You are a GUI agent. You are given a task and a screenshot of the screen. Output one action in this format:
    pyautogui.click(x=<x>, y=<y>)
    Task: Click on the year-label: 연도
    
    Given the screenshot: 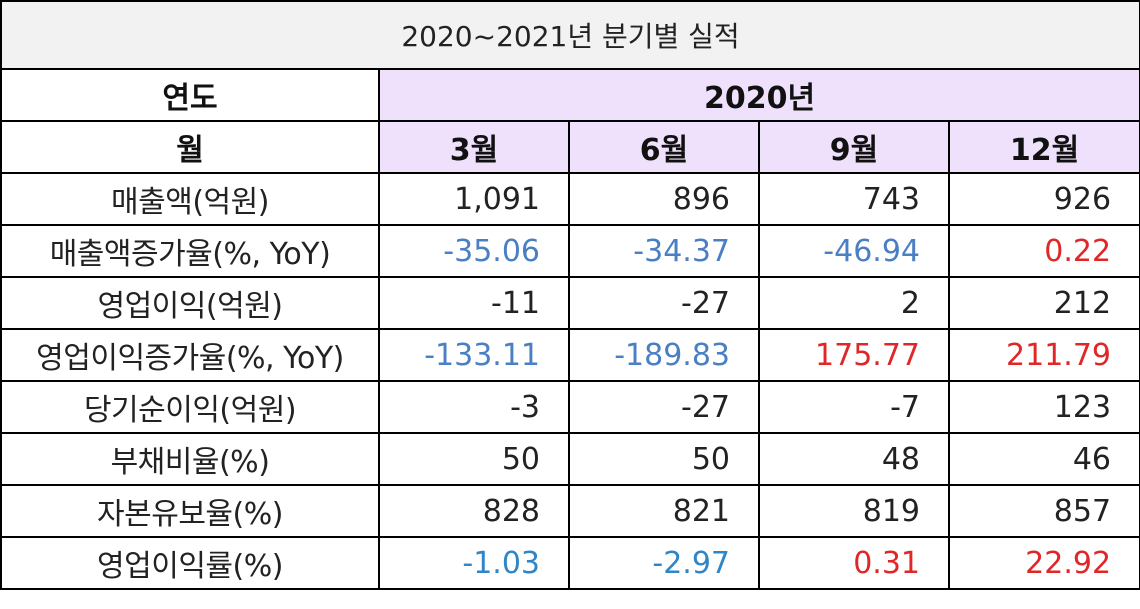 What is the action you would take?
    pyautogui.click(x=190, y=95)
    